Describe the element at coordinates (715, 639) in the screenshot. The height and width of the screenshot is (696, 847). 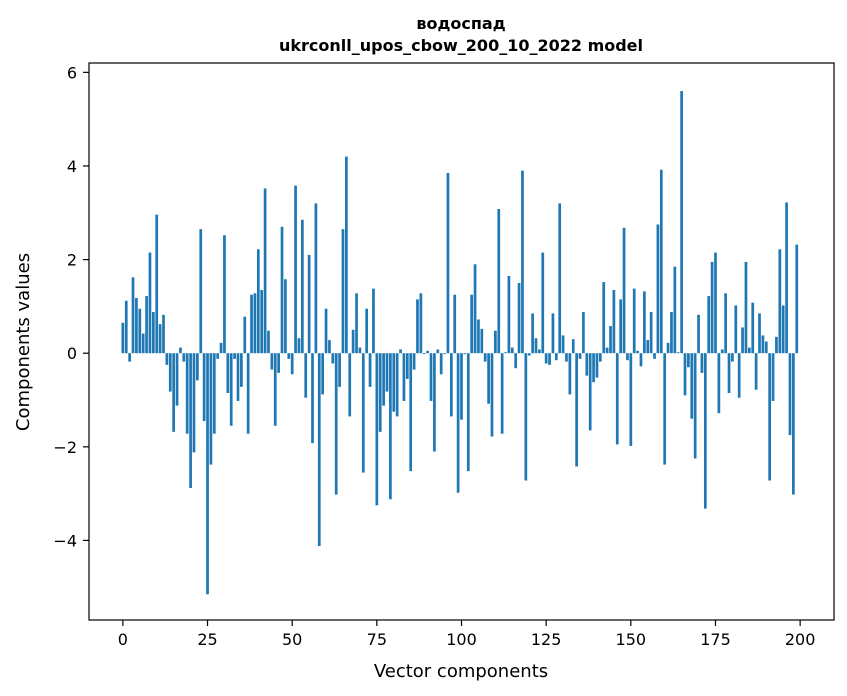
I see `x-tick-label: 175` at that location.